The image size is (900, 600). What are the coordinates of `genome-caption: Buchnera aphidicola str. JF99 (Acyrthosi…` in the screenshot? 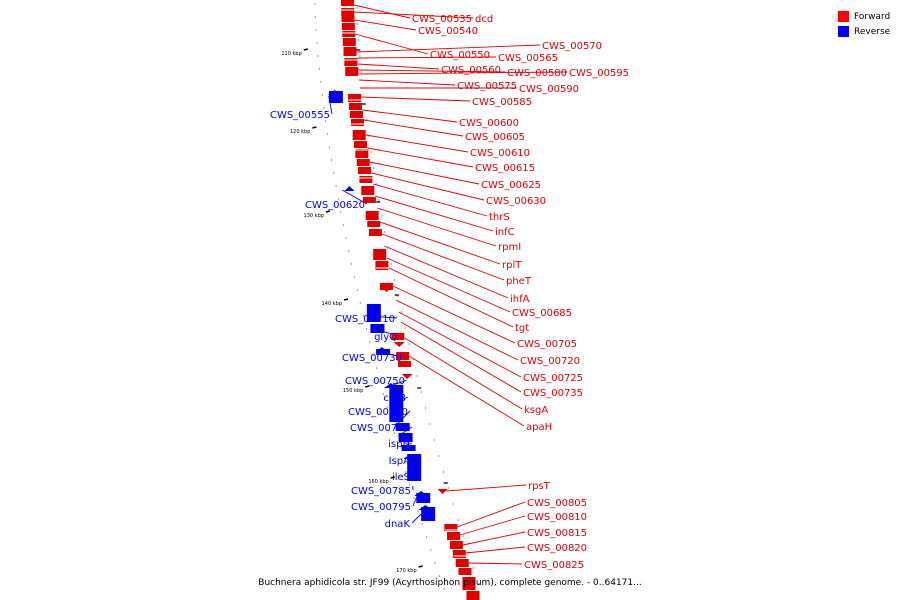 It's located at (450, 583).